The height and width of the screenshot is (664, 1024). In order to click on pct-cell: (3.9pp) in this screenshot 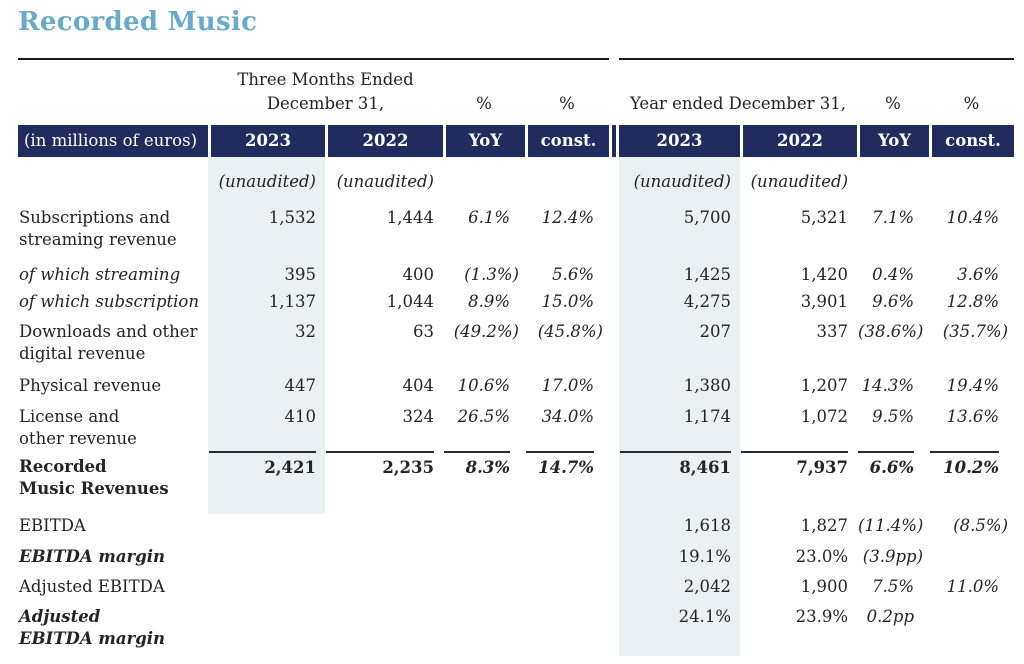, I will do `click(893, 556)`.